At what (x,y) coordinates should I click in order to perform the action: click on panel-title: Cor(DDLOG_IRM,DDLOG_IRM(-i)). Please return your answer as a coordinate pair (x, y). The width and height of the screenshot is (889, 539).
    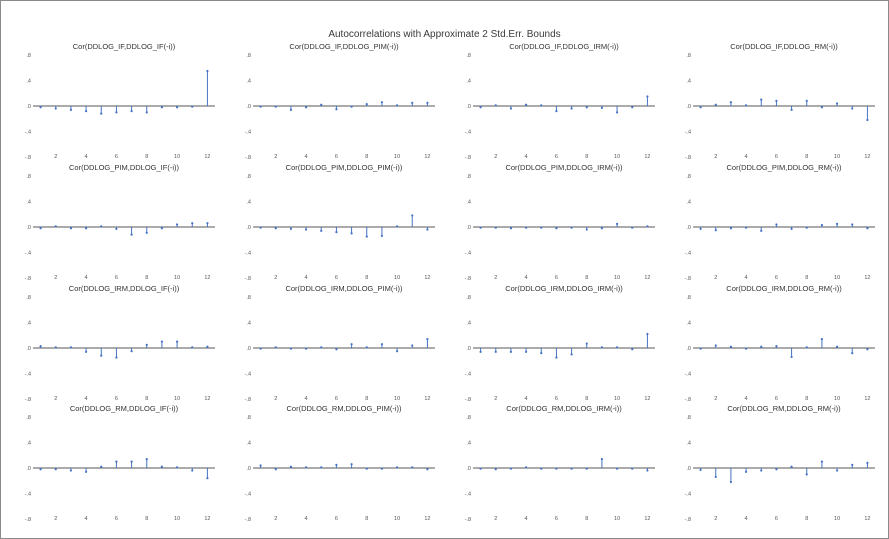
    Looking at the image, I should click on (564, 288).